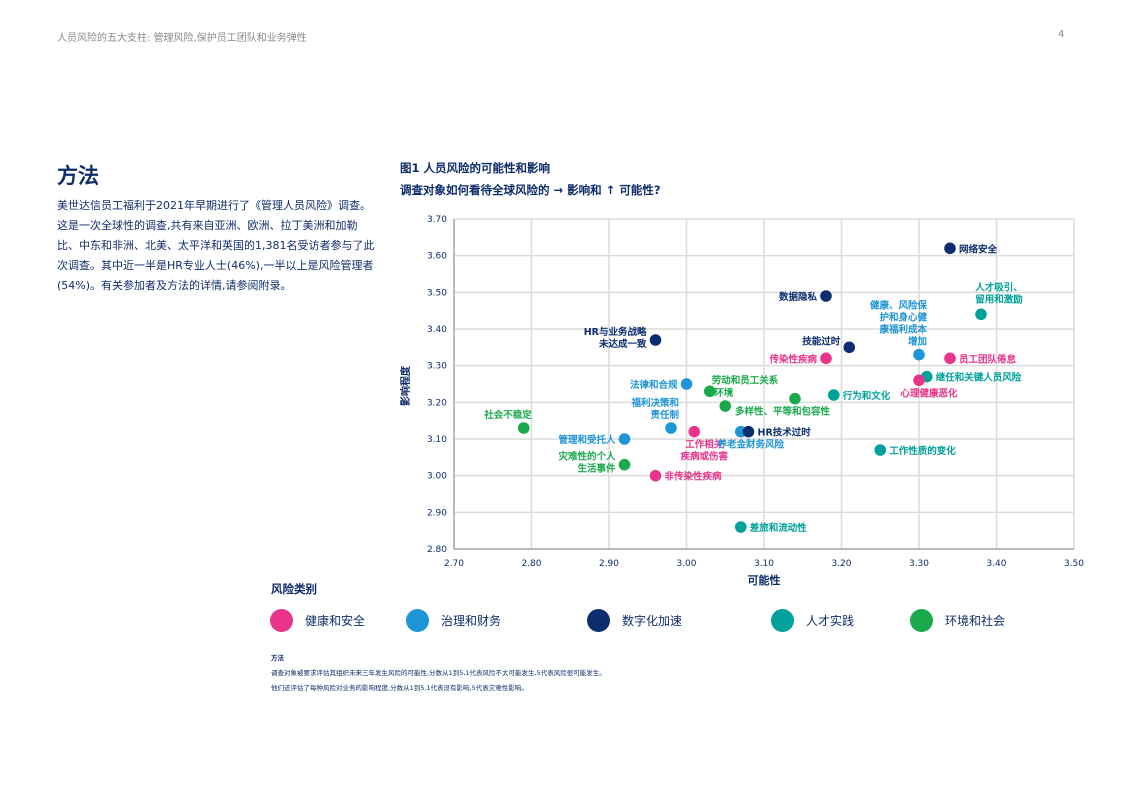 This screenshot has height=793, width=1122. I want to click on point-label: 生活事件, so click(596, 469).